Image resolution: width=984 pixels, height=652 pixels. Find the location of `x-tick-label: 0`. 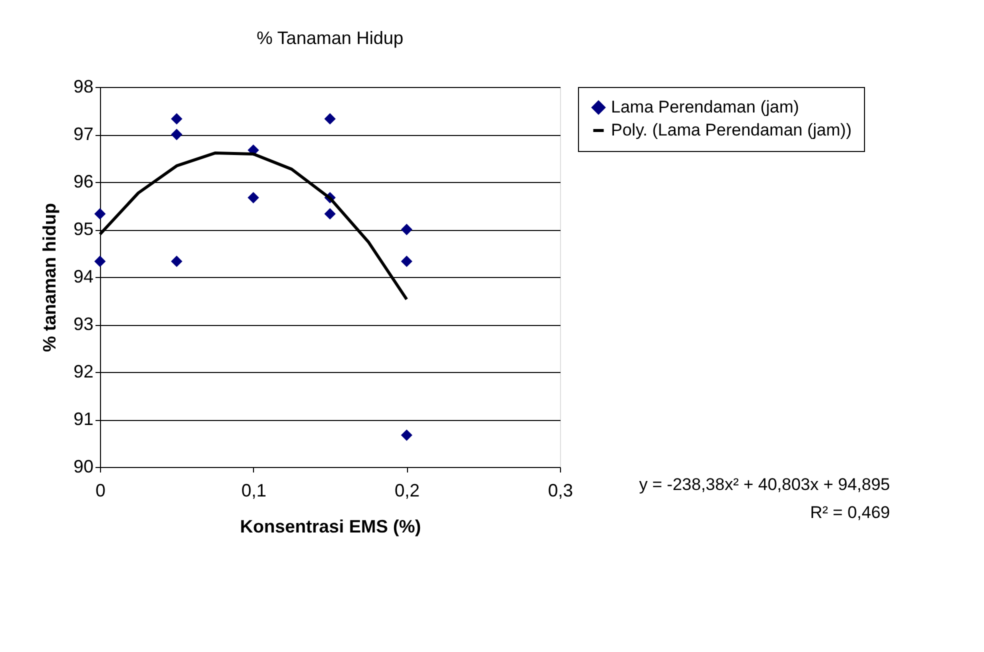

x-tick-label: 0 is located at coordinates (100, 490).